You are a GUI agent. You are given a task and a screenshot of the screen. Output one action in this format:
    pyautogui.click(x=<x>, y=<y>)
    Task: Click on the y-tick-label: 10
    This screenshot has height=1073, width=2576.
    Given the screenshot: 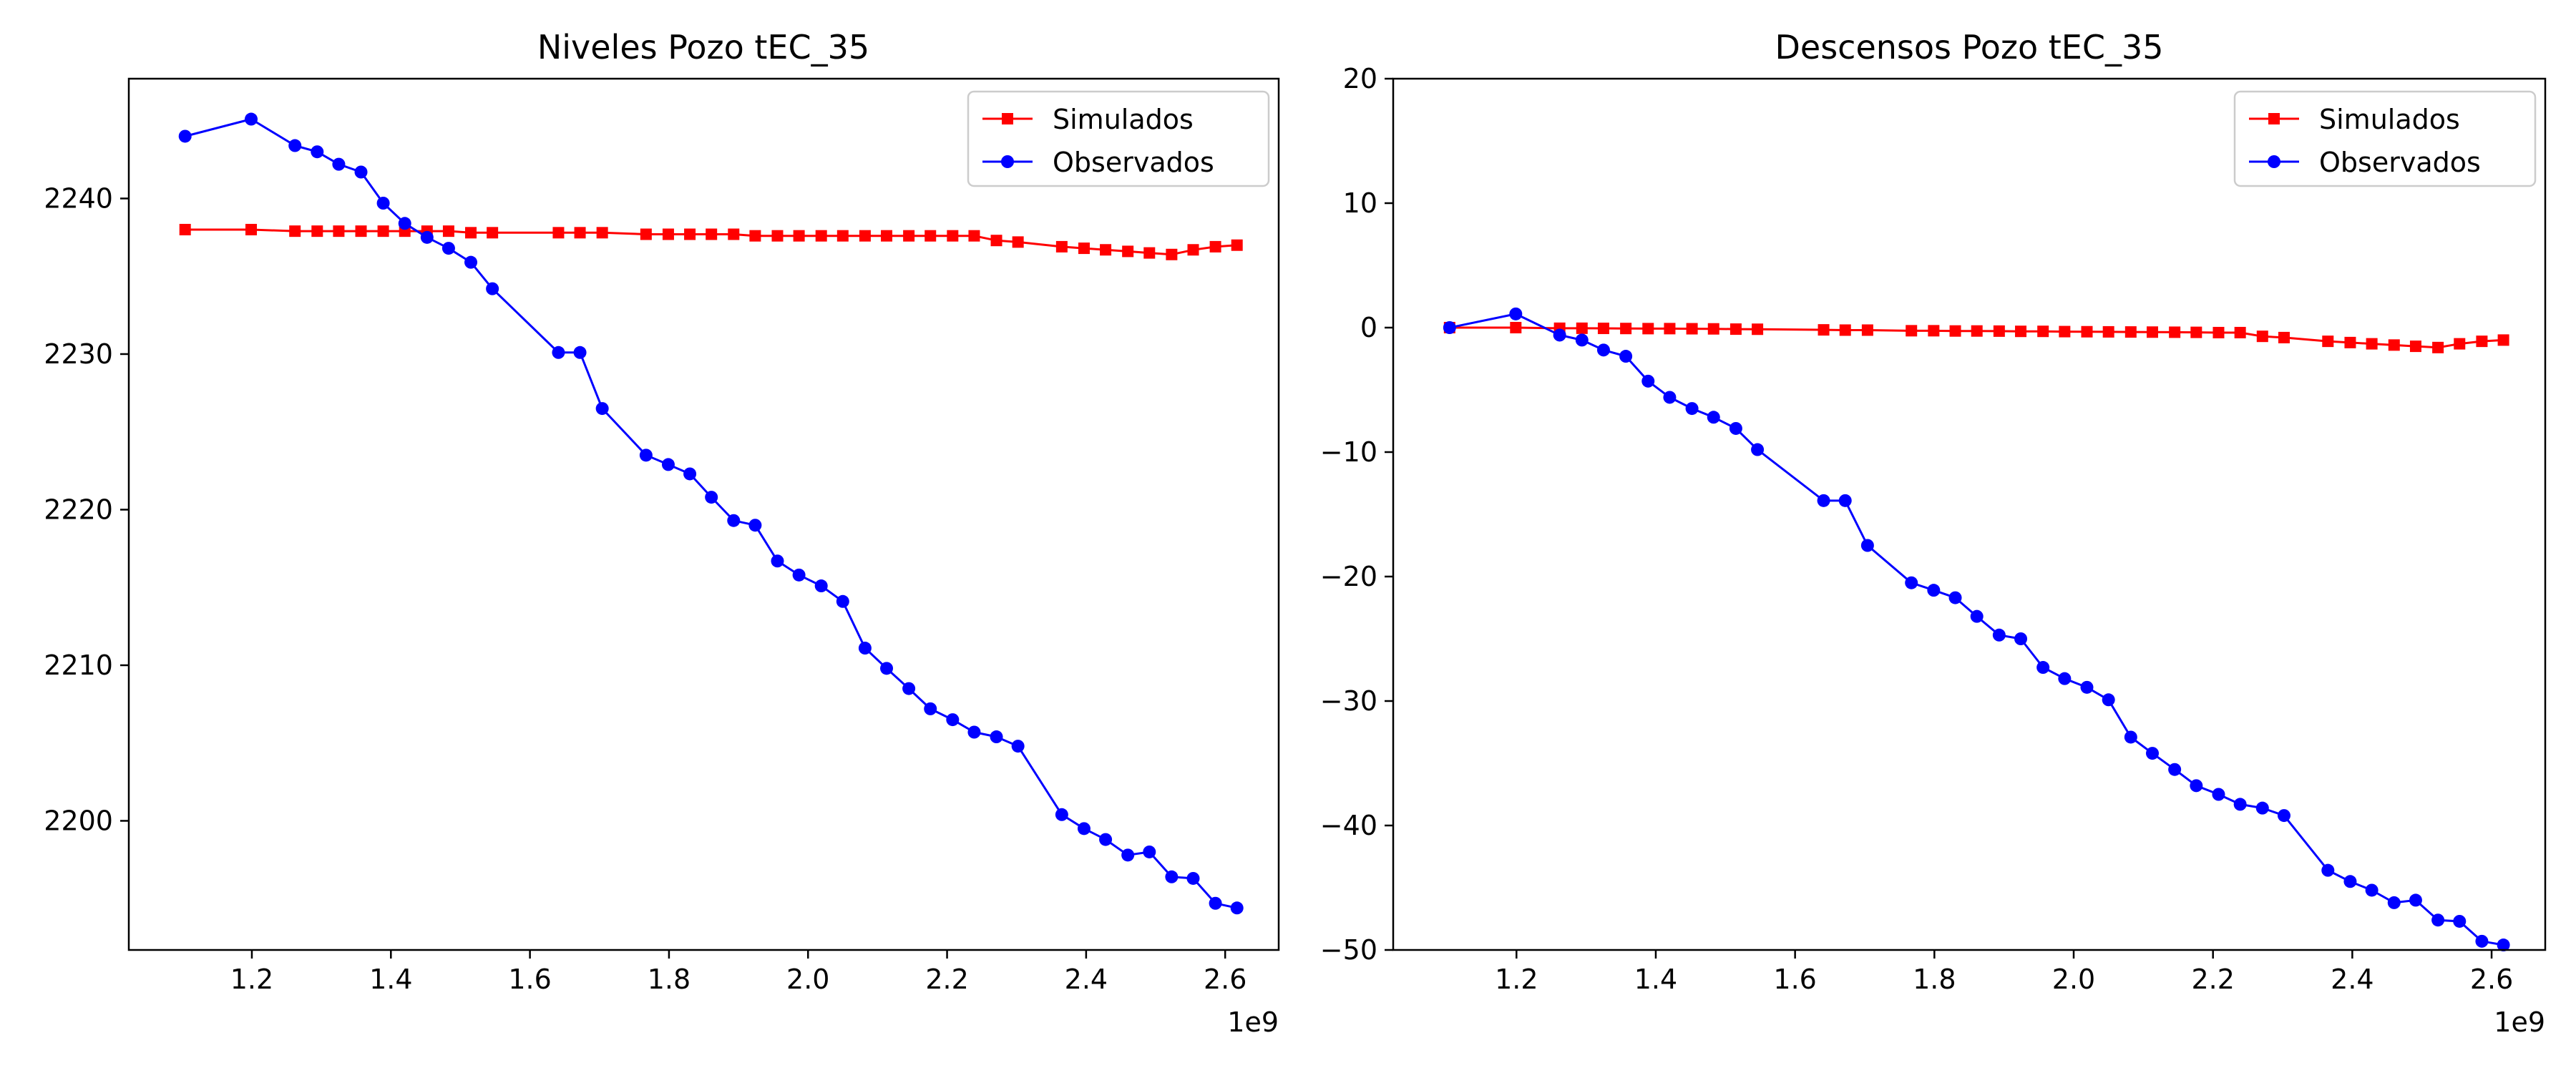 What is the action you would take?
    pyautogui.click(x=1360, y=203)
    